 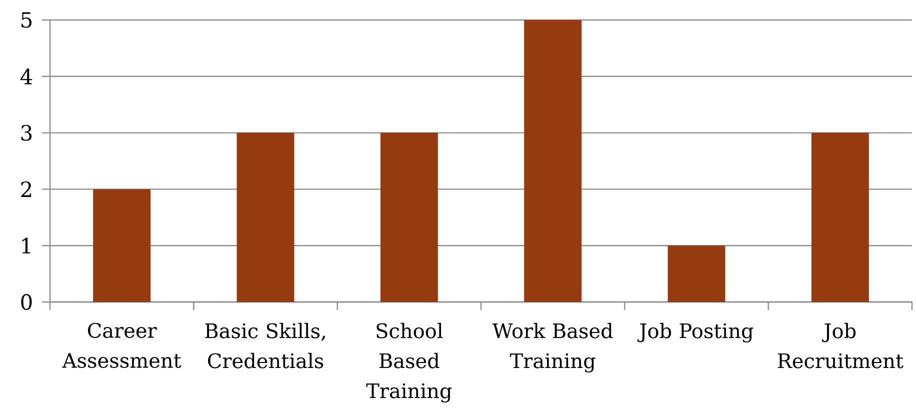 I want to click on y-tick-label: 1, so click(x=26, y=246).